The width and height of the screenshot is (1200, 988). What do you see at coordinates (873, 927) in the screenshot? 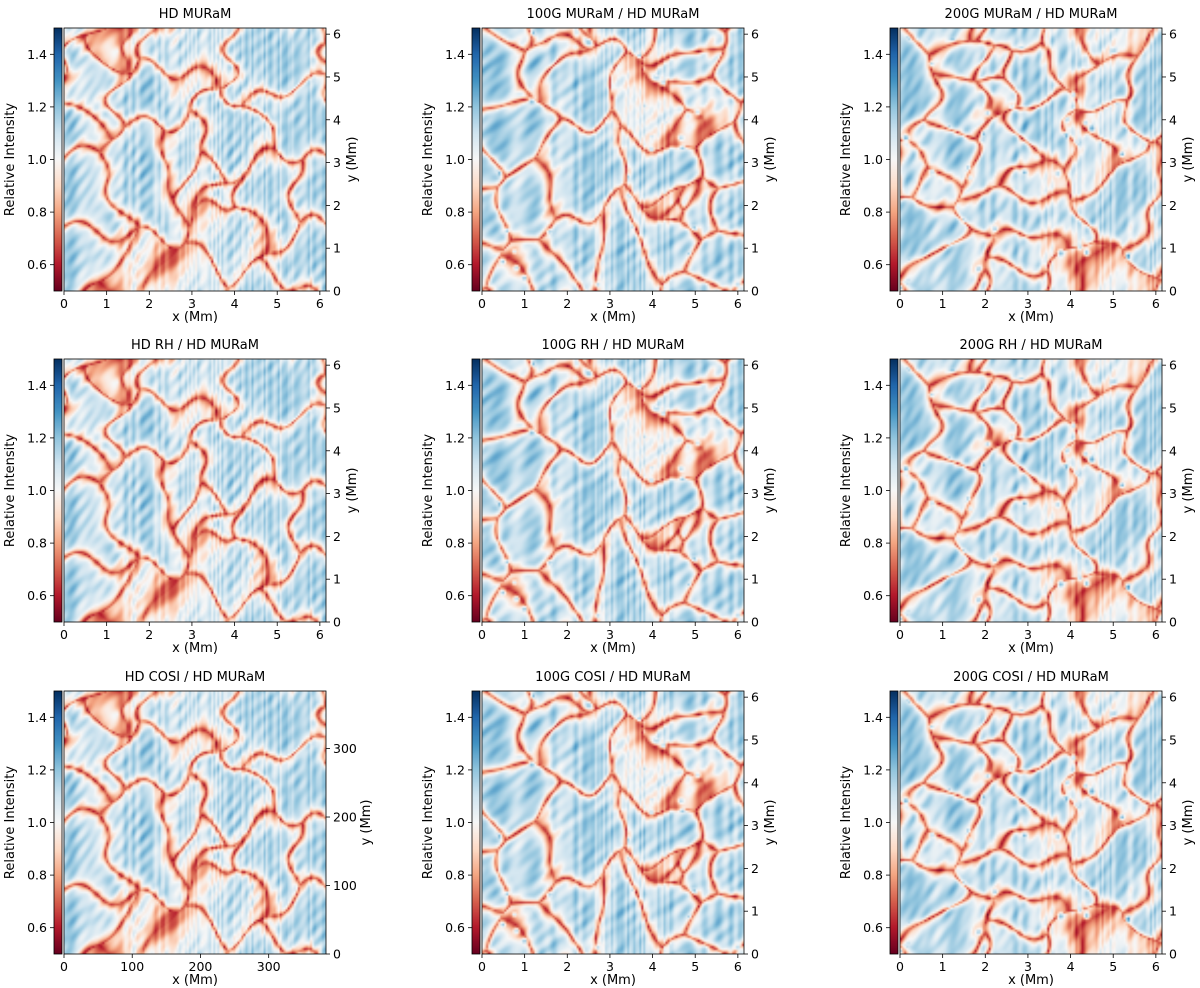
I see `colorbar-tick-label: 0.6` at bounding box center [873, 927].